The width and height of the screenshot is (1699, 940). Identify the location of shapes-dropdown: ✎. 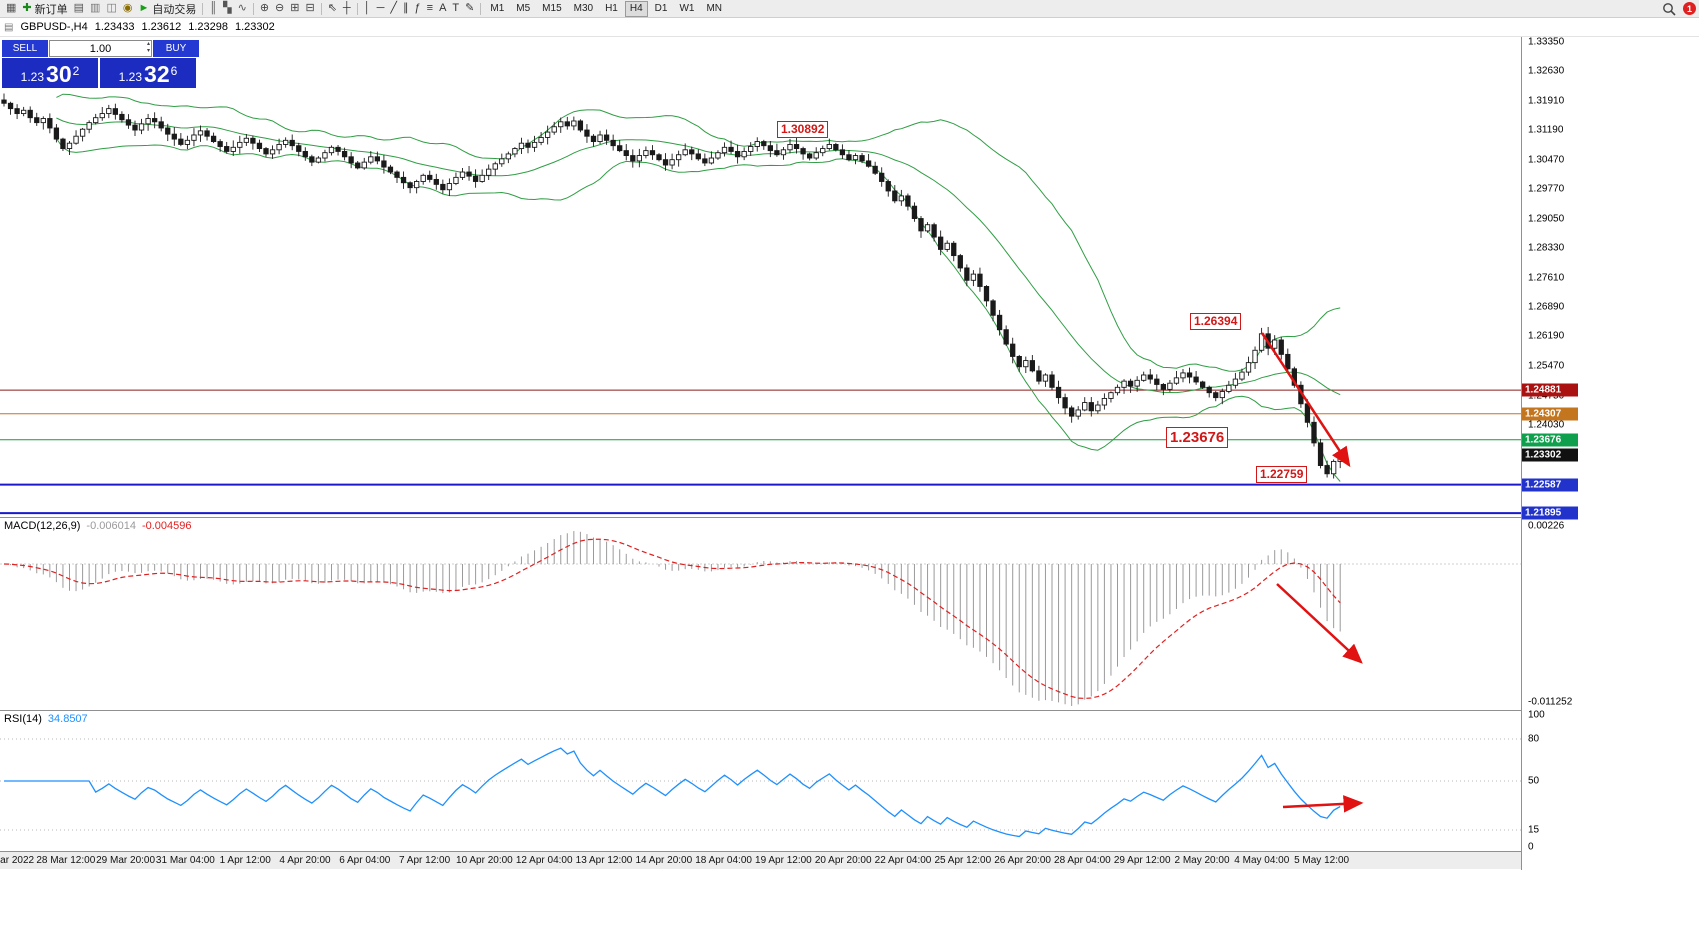
(469, 8).